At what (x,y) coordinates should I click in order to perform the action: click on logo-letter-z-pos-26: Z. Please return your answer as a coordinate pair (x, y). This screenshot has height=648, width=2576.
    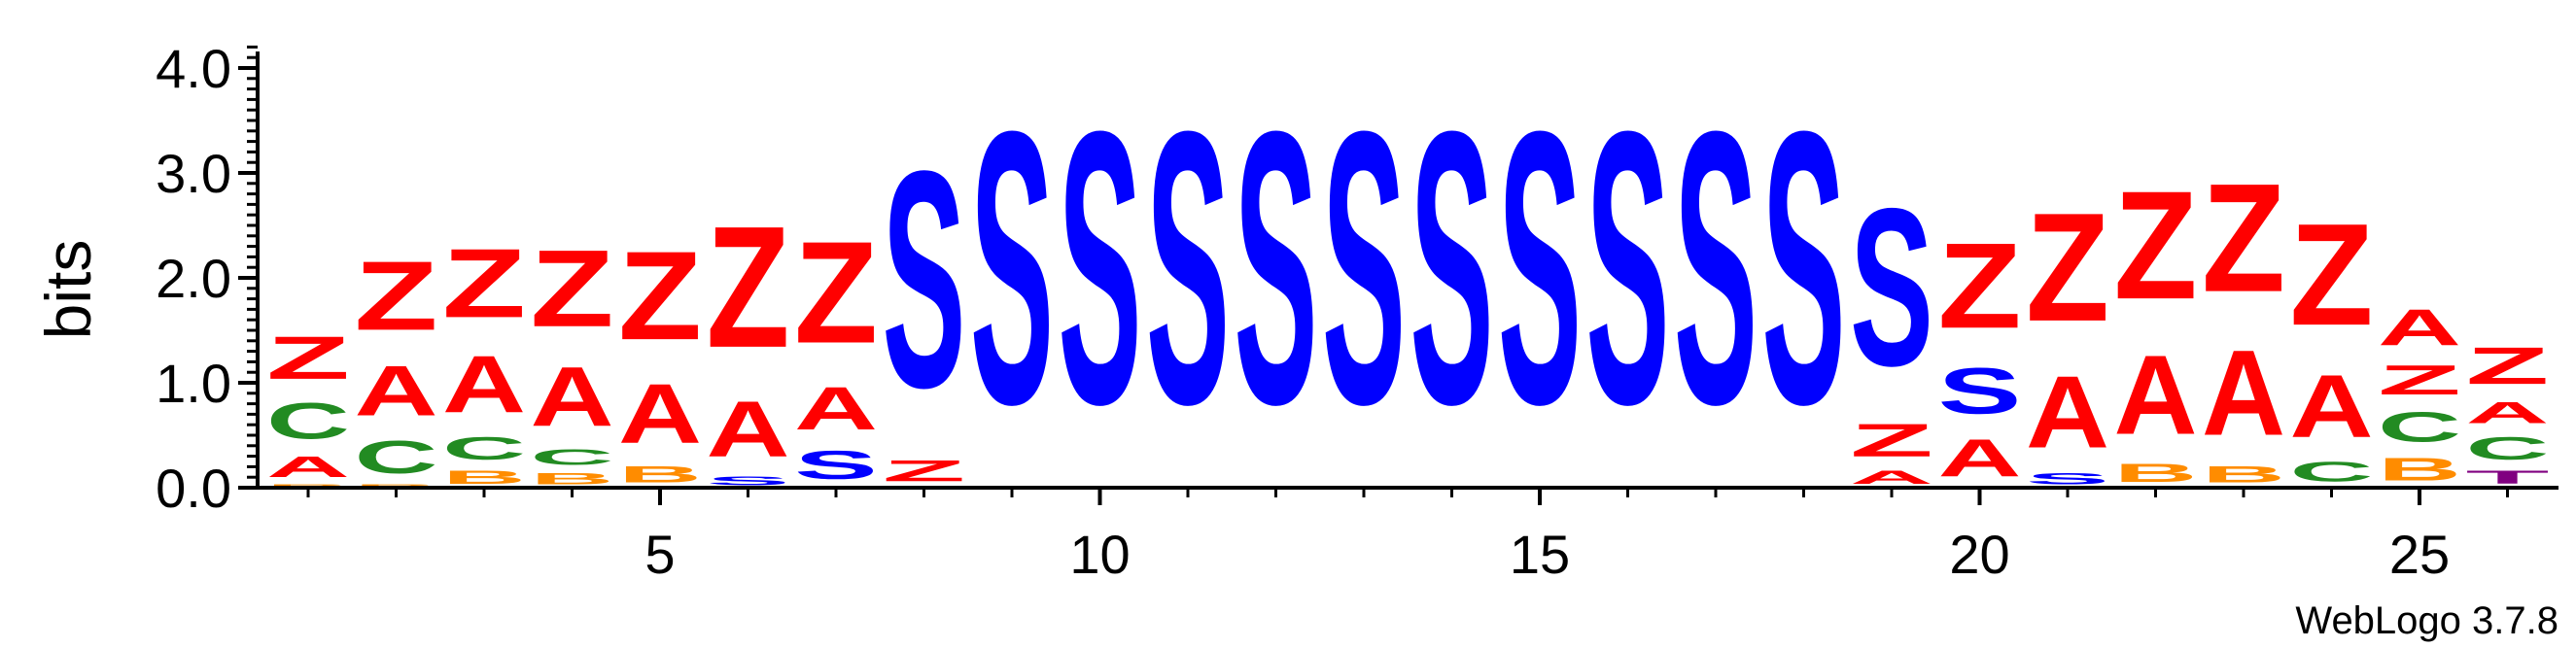
    Looking at the image, I should click on (2508, 365).